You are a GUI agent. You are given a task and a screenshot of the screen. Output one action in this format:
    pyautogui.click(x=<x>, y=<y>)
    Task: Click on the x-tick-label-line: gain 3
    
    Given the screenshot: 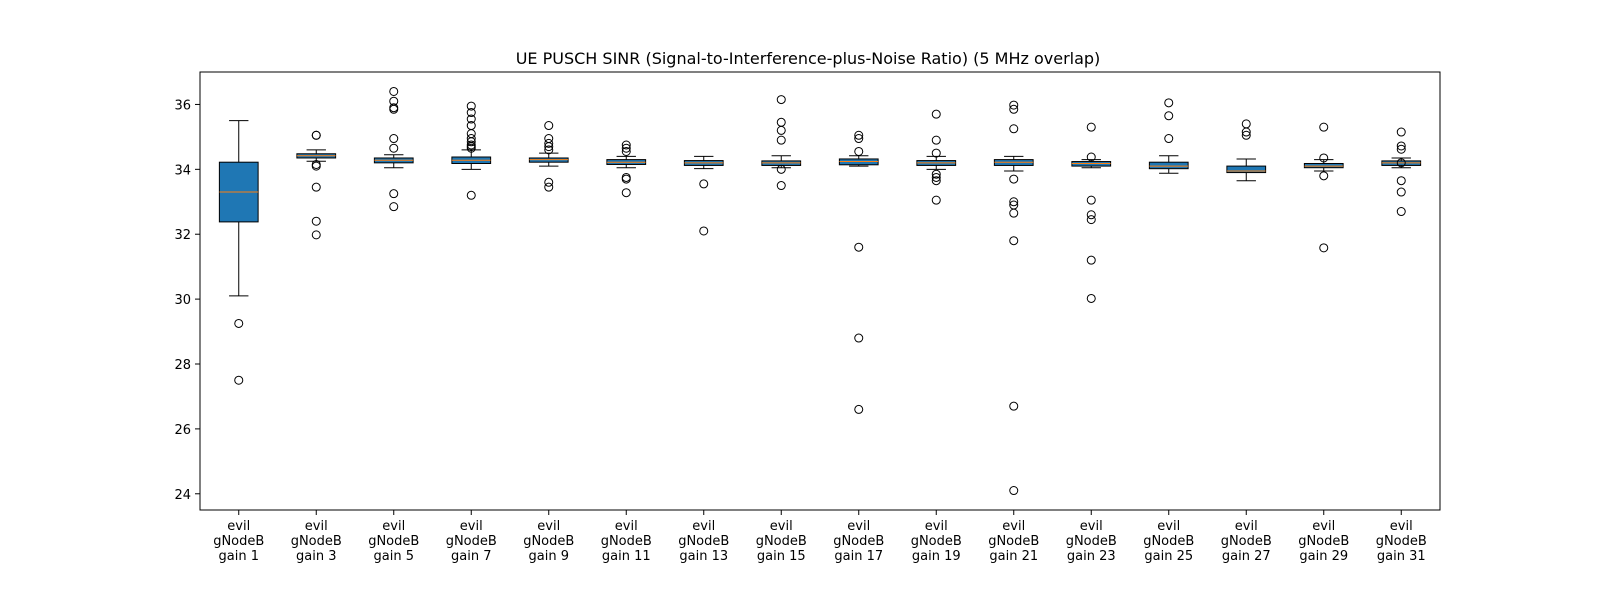 What is the action you would take?
    pyautogui.click(x=316, y=556)
    